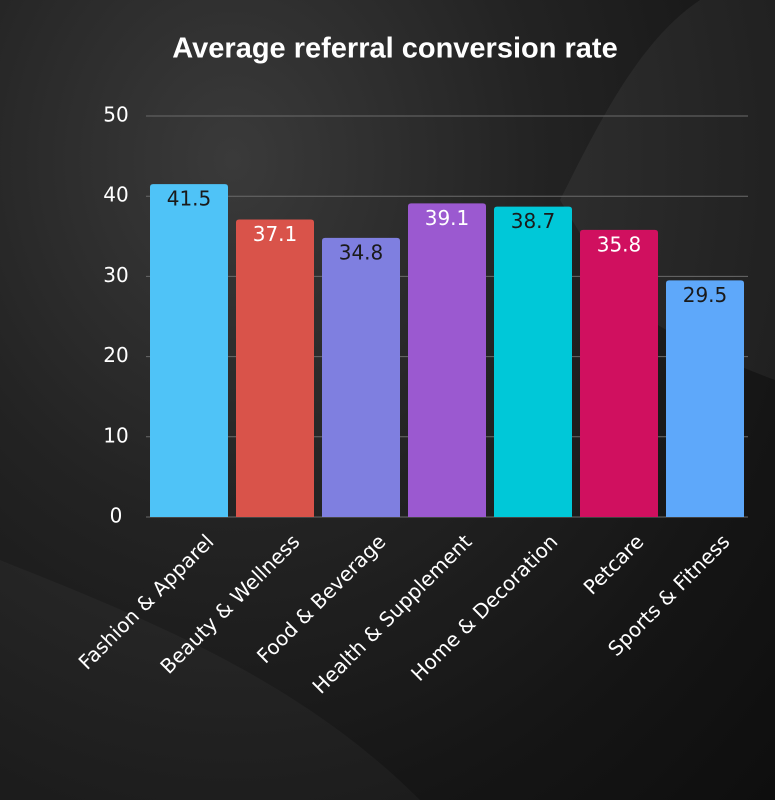 This screenshot has width=775, height=800. Describe the element at coordinates (115, 275) in the screenshot. I see `y-tick-label: 30` at that location.